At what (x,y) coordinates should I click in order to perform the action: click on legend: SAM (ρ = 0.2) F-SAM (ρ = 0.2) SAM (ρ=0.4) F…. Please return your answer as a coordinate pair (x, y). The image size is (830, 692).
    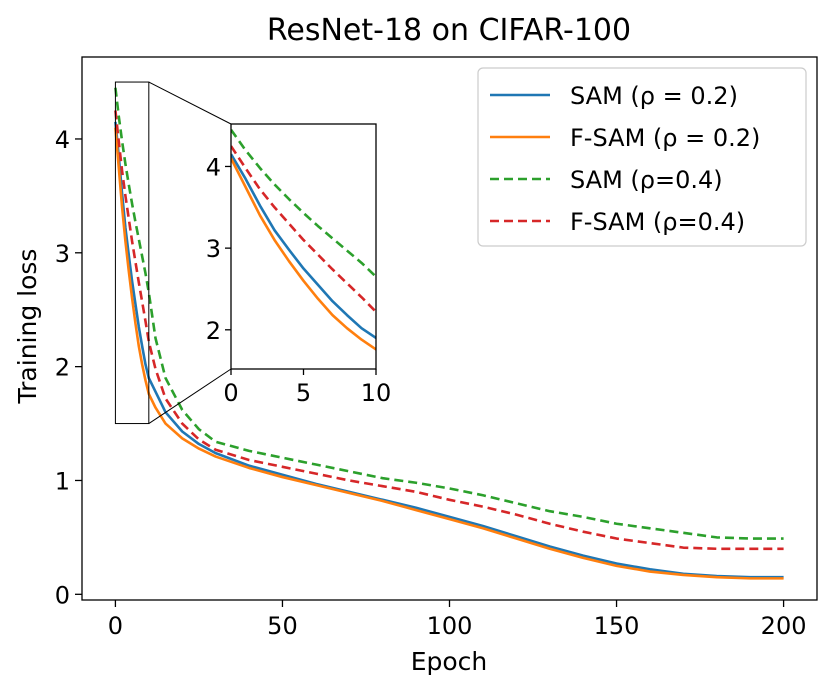
    Looking at the image, I should click on (642, 157).